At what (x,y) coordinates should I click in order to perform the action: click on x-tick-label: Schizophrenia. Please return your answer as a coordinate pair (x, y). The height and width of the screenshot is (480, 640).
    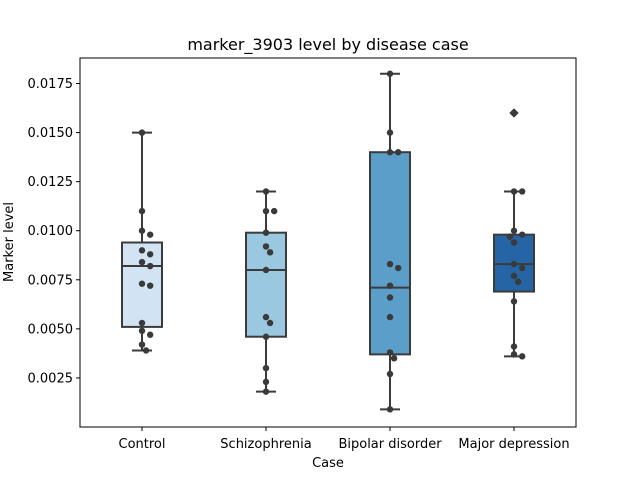
    Looking at the image, I should click on (265, 444).